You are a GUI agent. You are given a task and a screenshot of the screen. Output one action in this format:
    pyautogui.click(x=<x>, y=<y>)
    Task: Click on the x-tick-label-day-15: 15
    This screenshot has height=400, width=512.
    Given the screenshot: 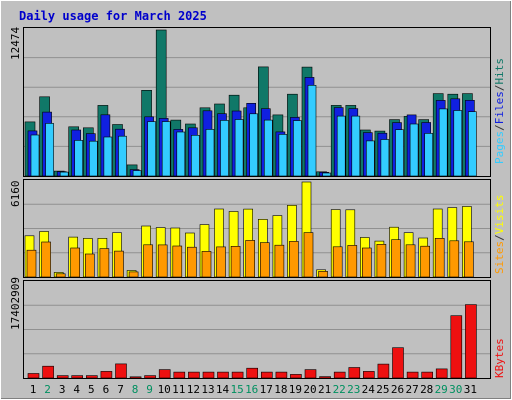 What is the action you would take?
    pyautogui.click(x=236, y=389)
    